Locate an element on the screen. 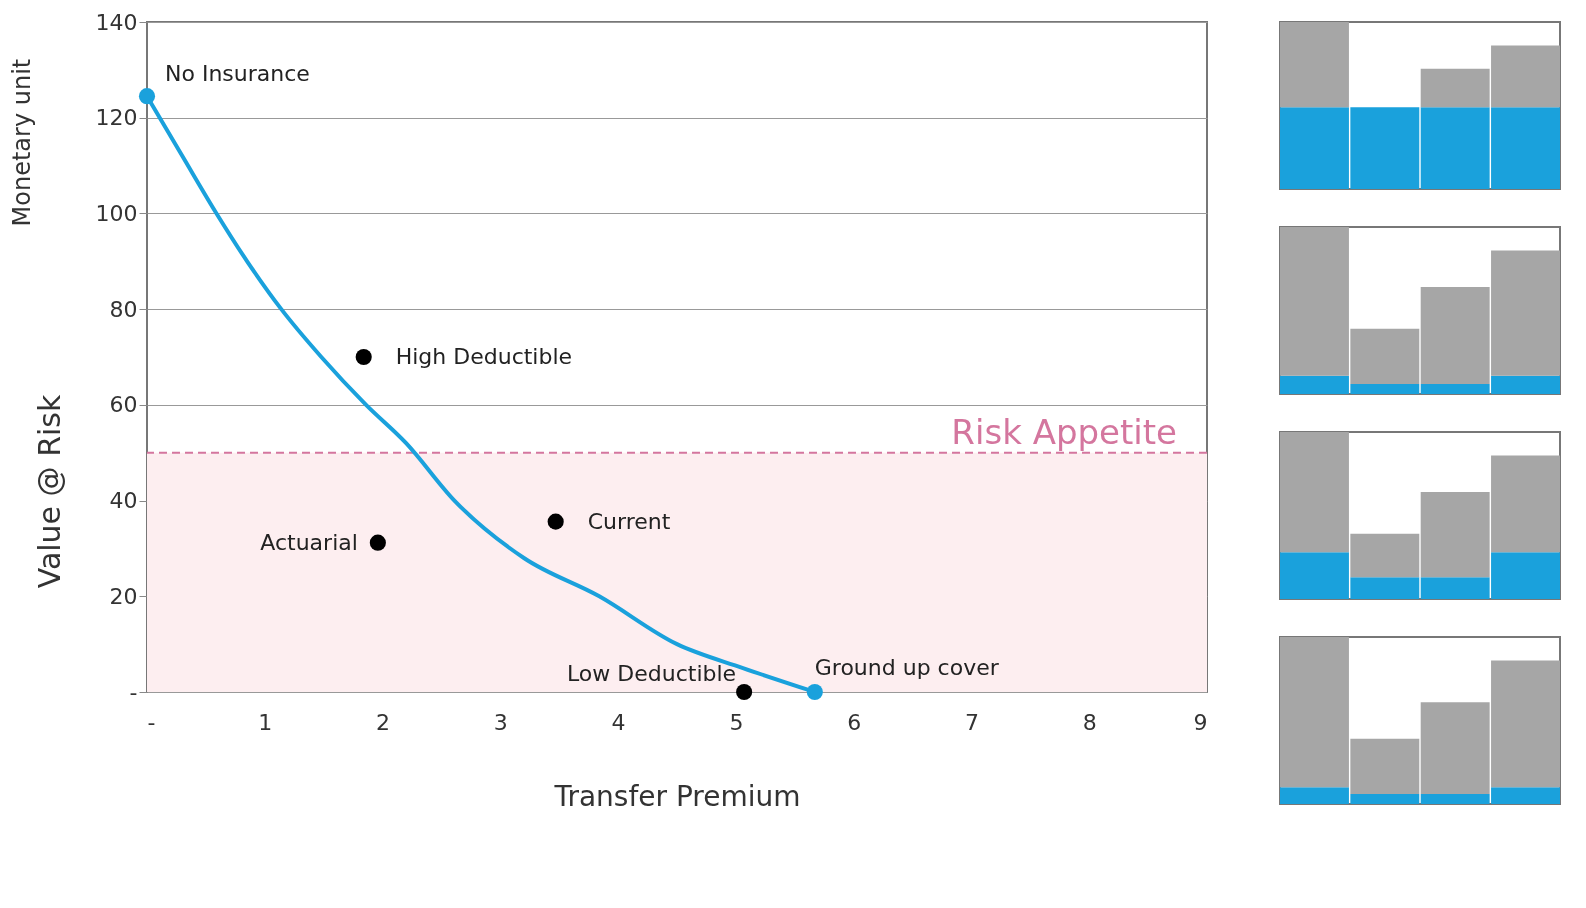 The width and height of the screenshot is (1586, 908). x-tick-label: 2 is located at coordinates (383, 722).